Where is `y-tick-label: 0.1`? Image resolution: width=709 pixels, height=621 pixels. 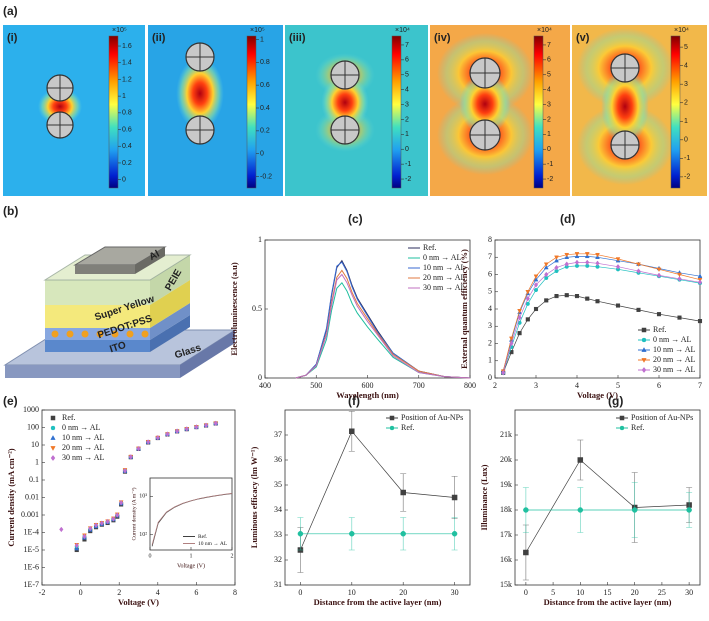 y-tick-label: 0.1 is located at coordinates (34, 479).